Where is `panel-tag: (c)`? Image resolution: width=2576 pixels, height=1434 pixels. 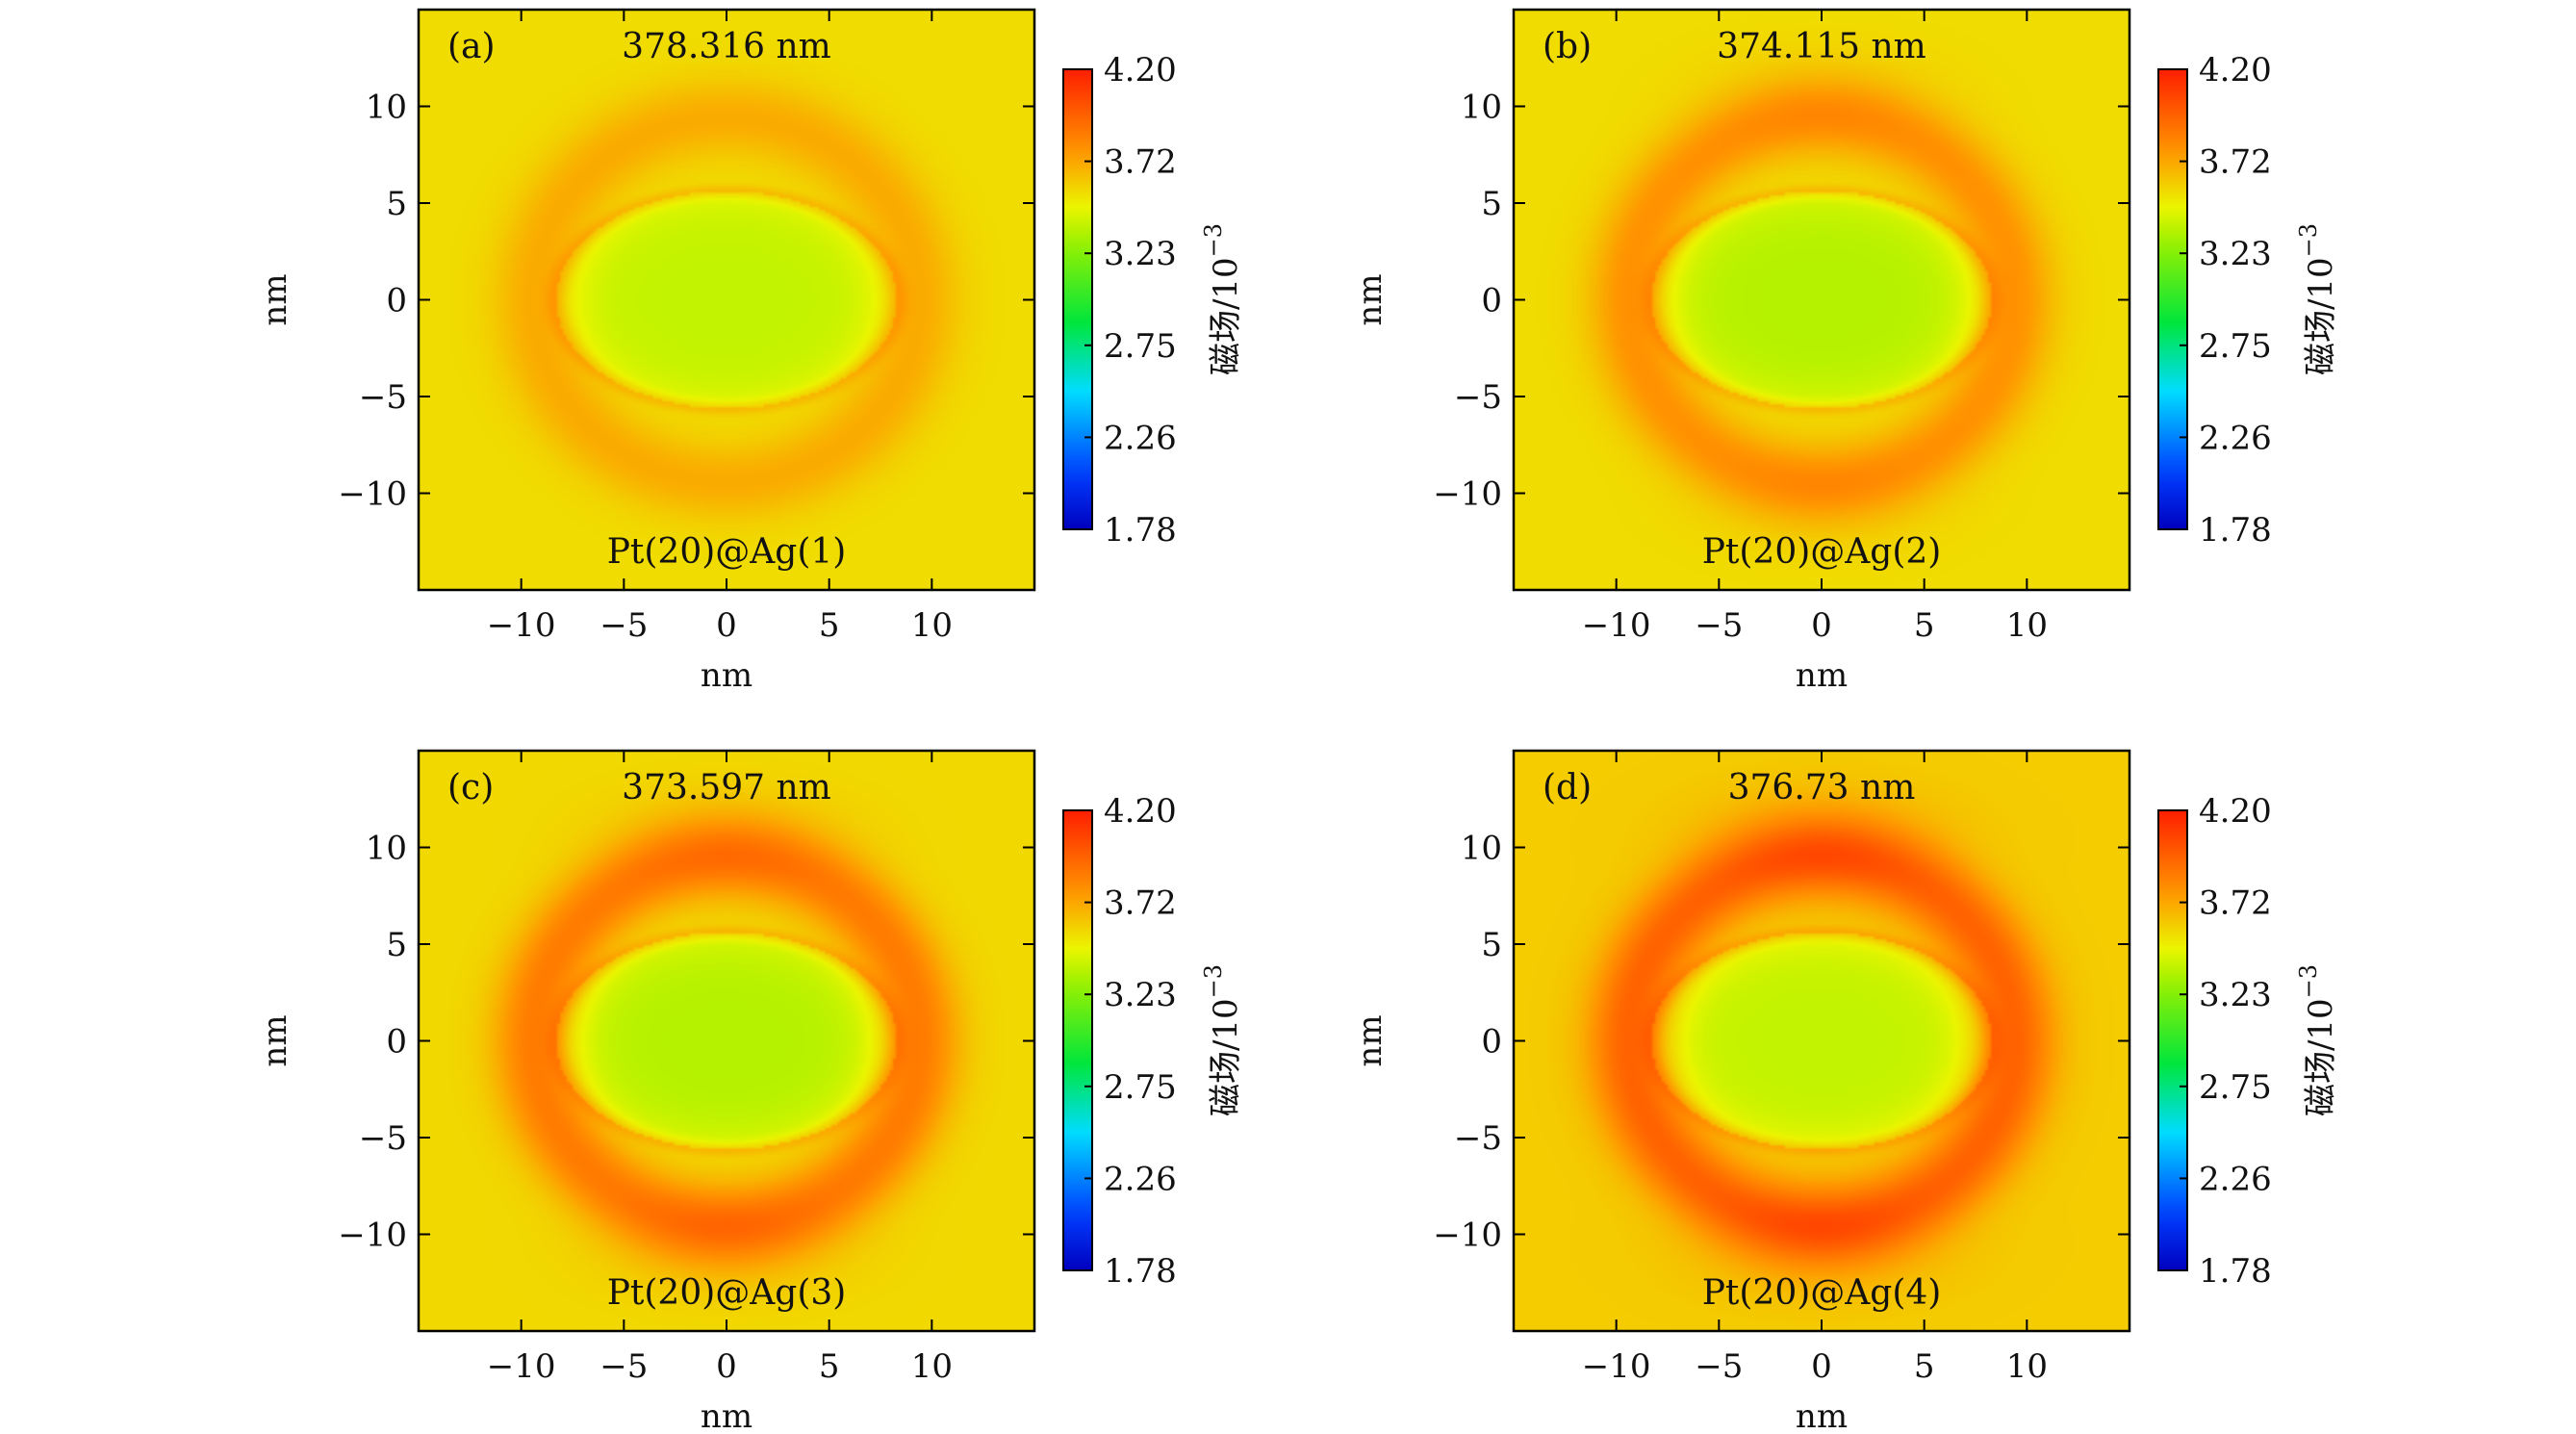
panel-tag: (c) is located at coordinates (470, 788).